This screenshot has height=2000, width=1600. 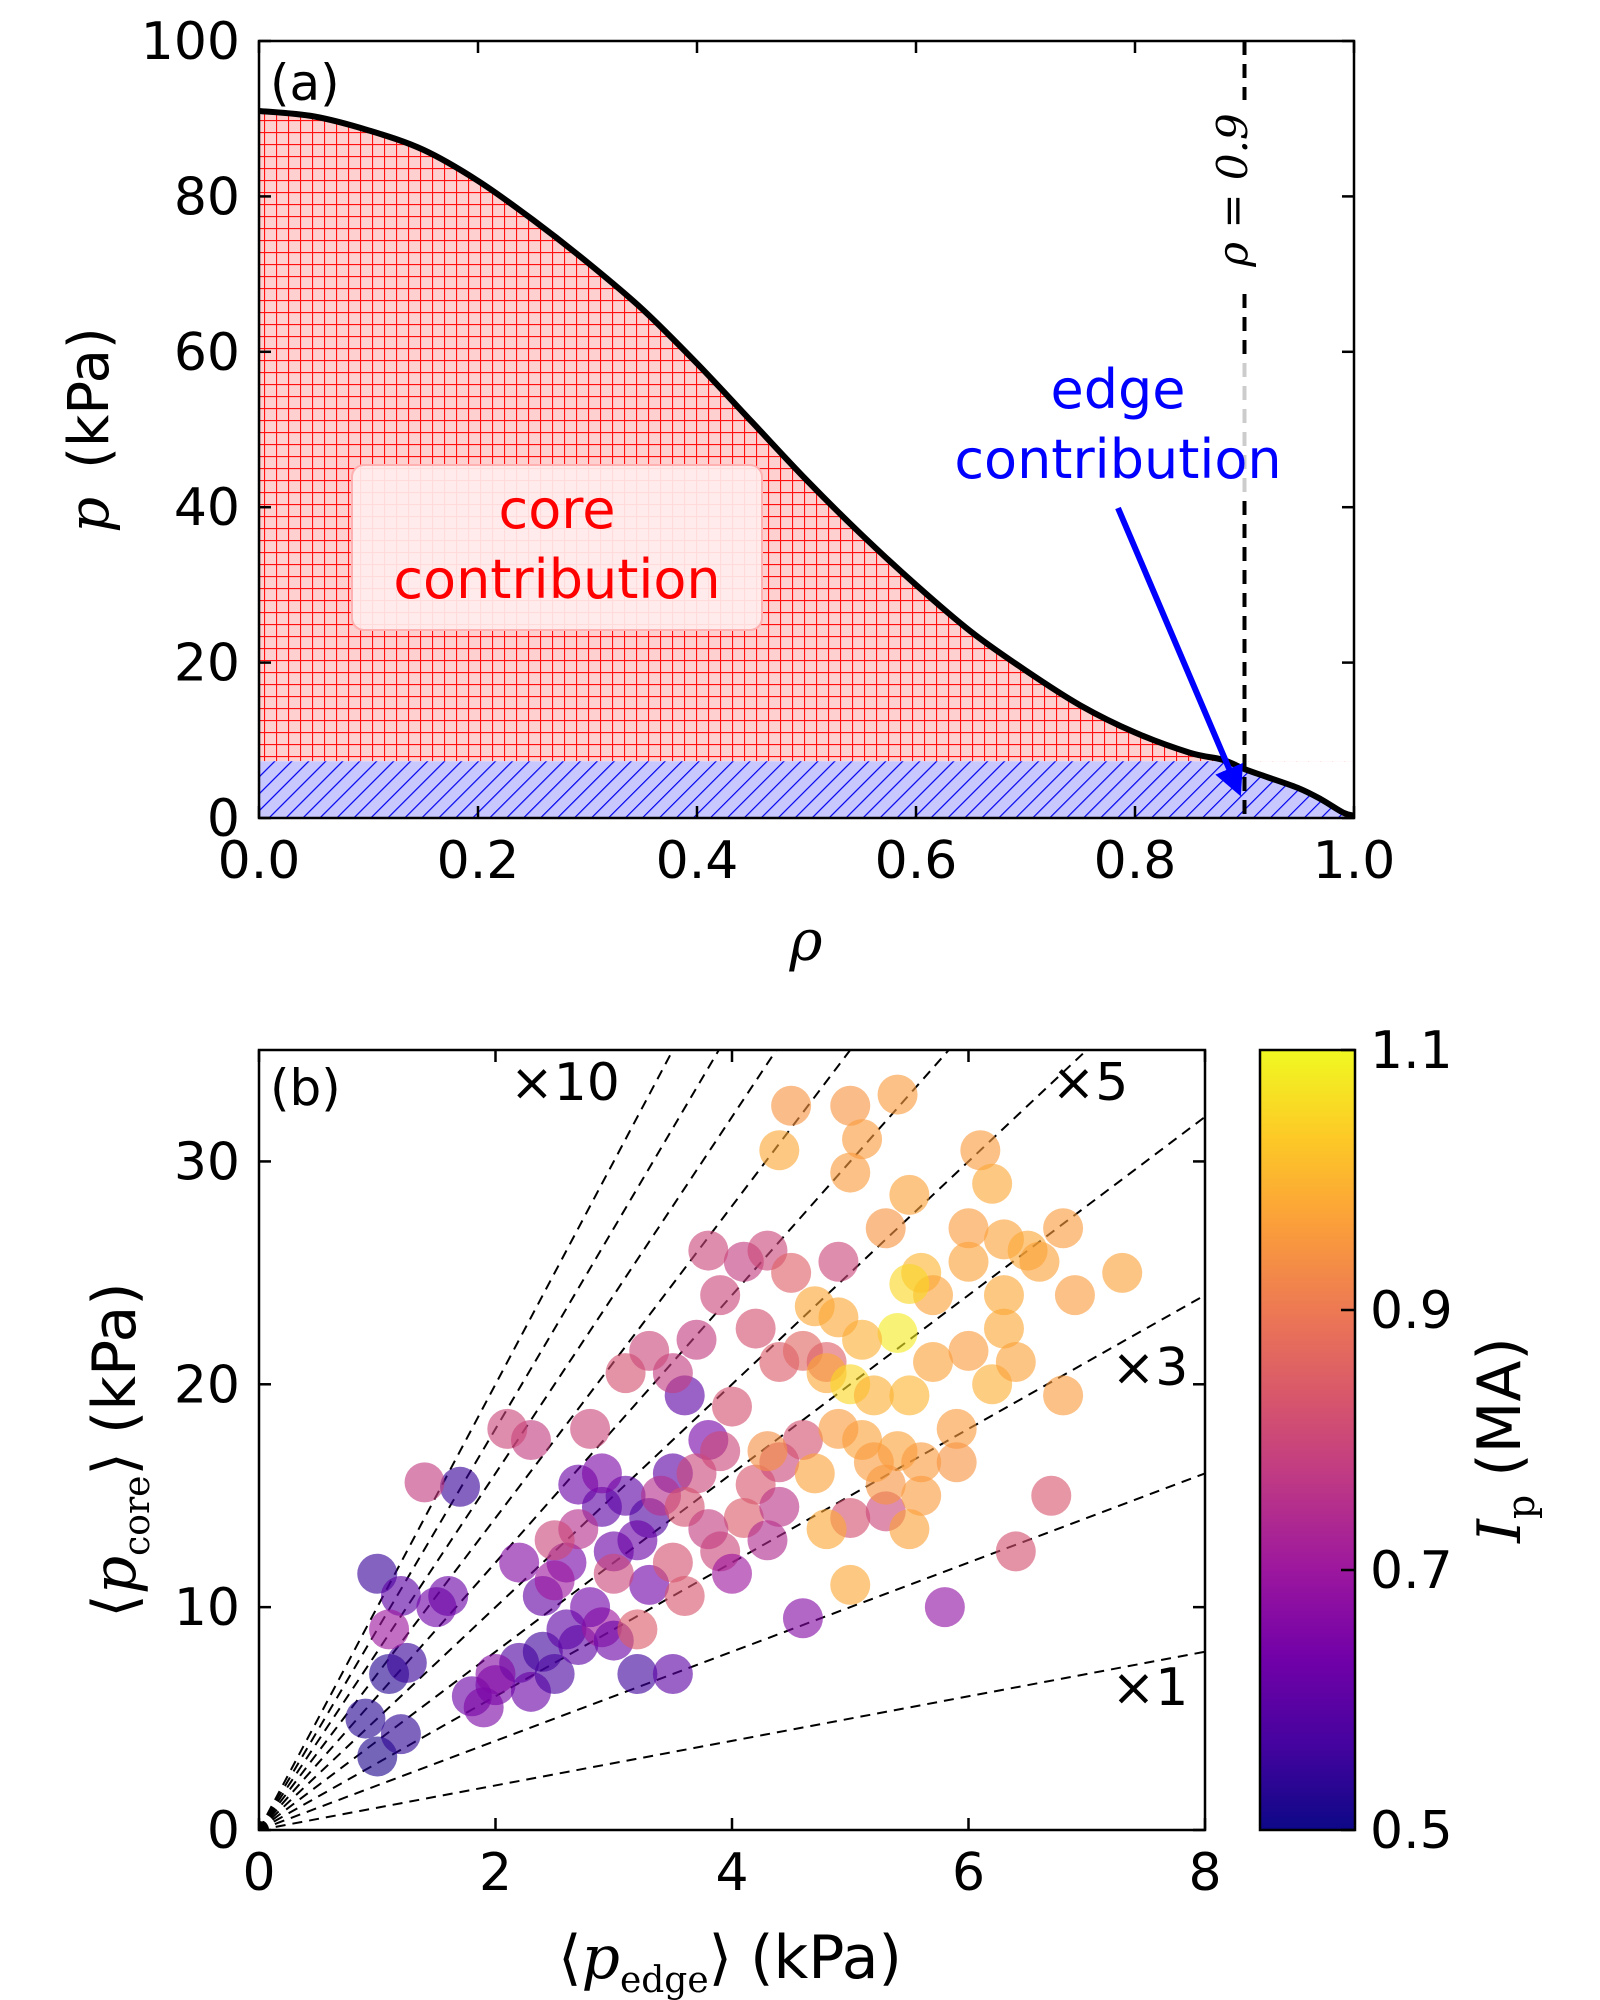 What do you see at coordinates (263, 1825) in the screenshot?
I see `origin-point` at bounding box center [263, 1825].